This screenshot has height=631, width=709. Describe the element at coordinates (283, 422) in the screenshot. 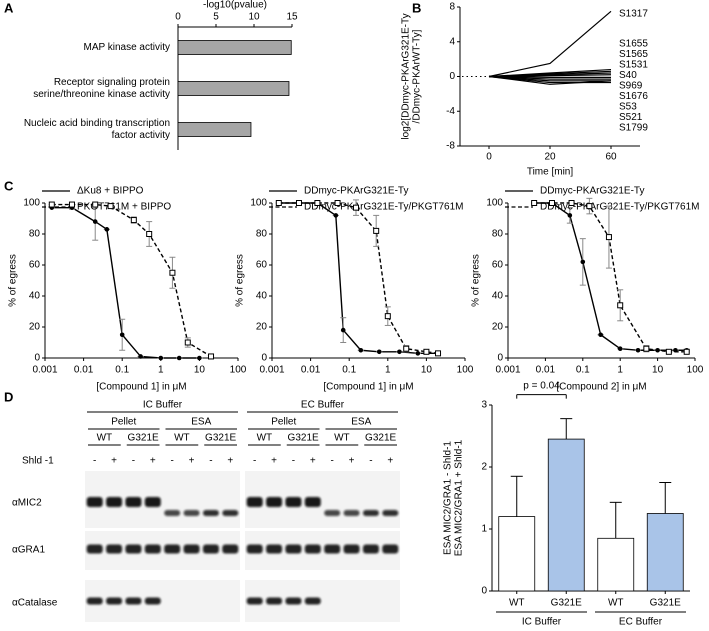

I see `fraction-label: Pellet` at that location.